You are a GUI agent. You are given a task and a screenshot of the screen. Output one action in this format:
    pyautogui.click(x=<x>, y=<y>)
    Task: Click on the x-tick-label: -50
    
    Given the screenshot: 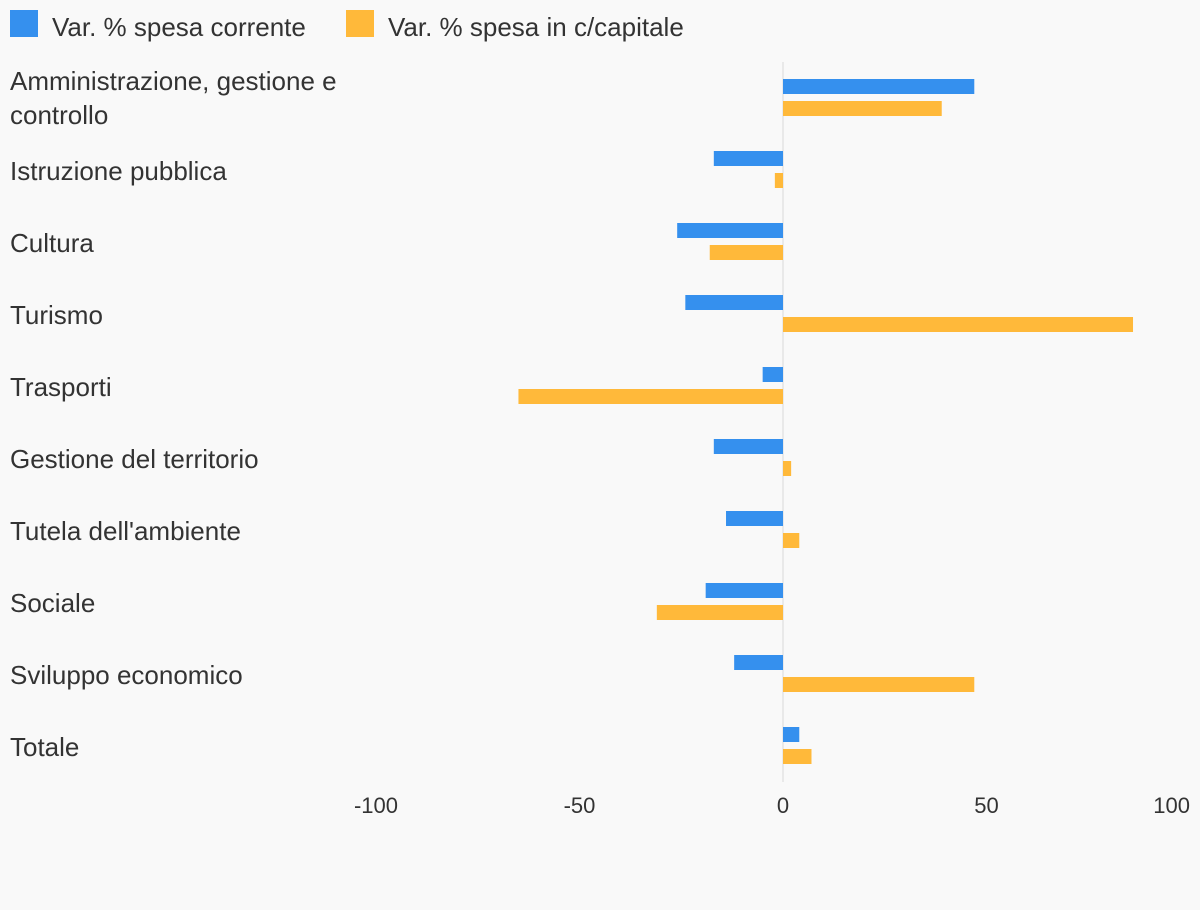 What is the action you would take?
    pyautogui.click(x=580, y=805)
    